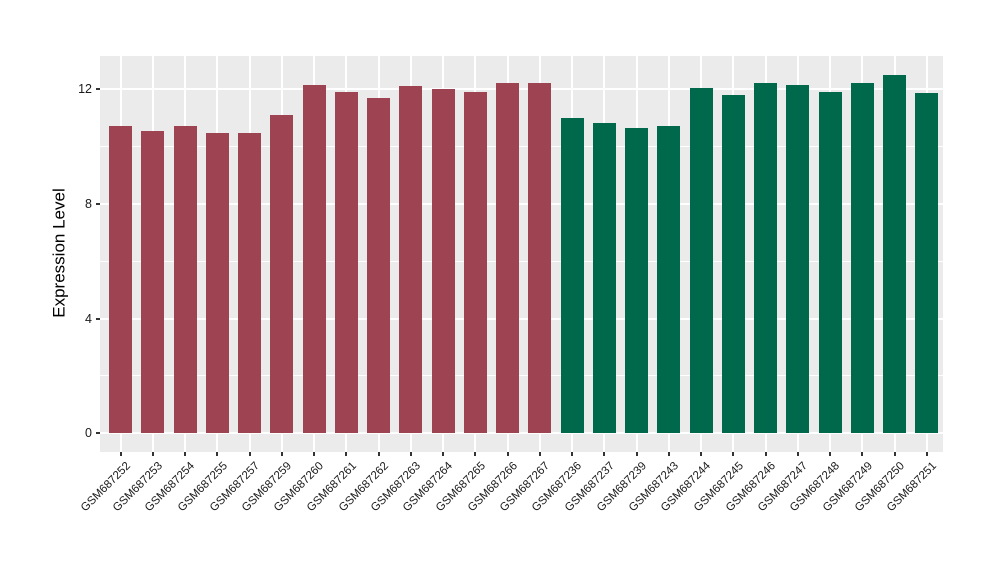 Image resolution: width=1000 pixels, height=580 pixels. What do you see at coordinates (521, 146) in the screenshot?
I see `gridline-minor-y10` at bounding box center [521, 146].